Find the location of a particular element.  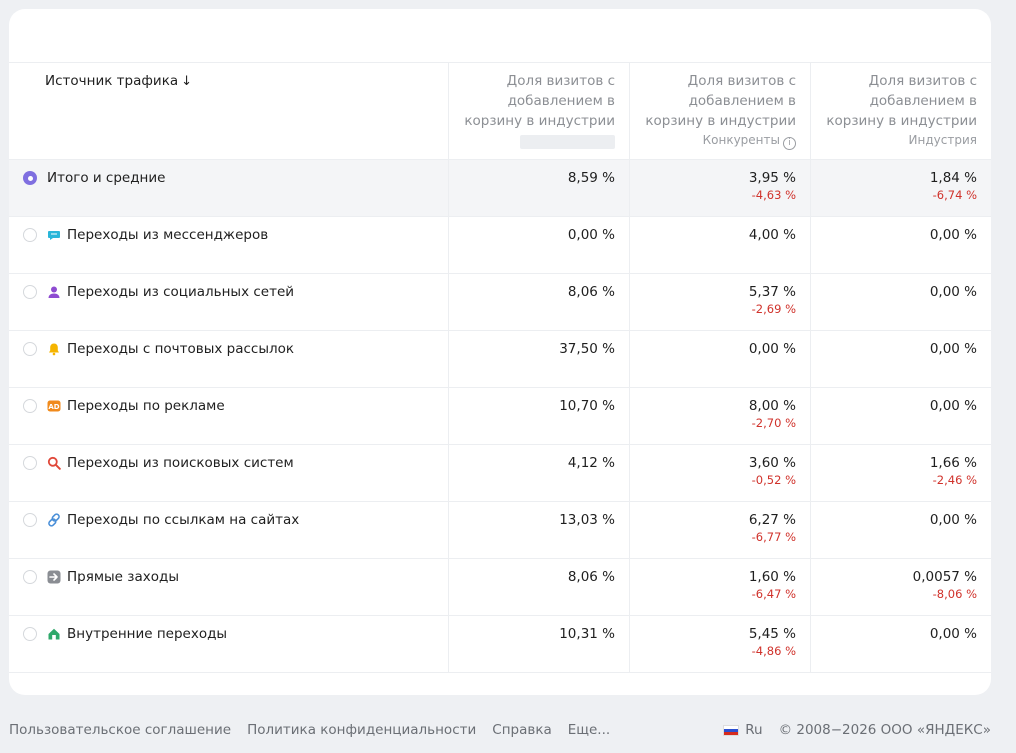

delta-value: -4,86 % is located at coordinates (773, 651).